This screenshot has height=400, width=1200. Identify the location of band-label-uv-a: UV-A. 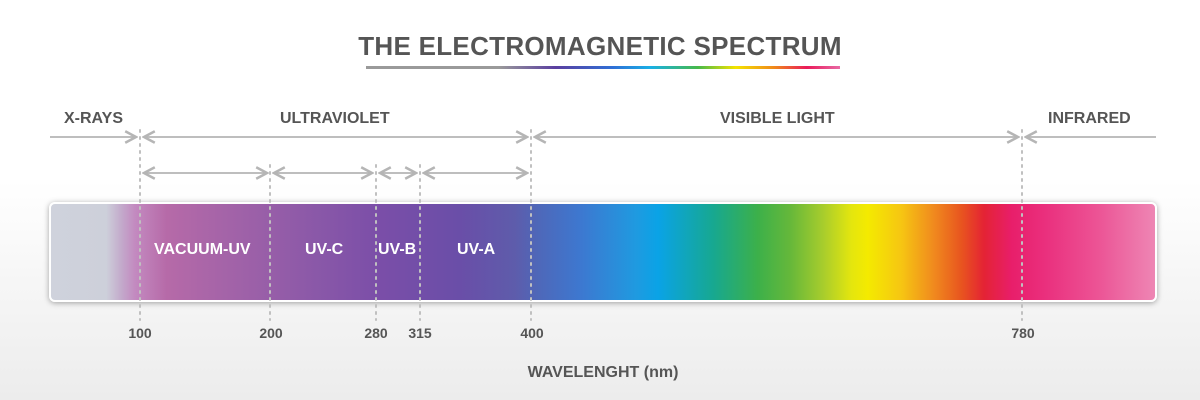
(476, 249).